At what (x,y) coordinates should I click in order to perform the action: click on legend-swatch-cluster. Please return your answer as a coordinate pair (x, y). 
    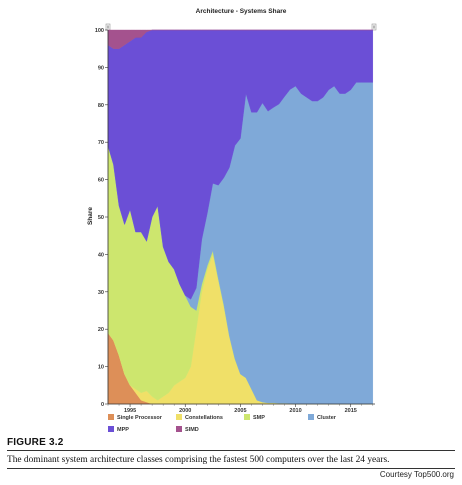
    Looking at the image, I should click on (311, 417).